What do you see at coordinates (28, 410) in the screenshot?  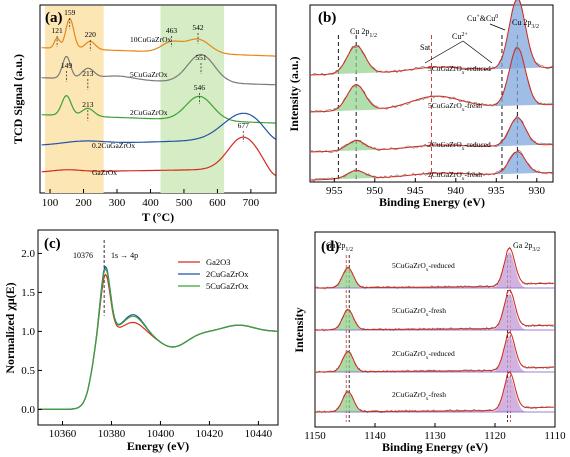 I see `c-ytick-label-0.0: 0.0` at bounding box center [28, 410].